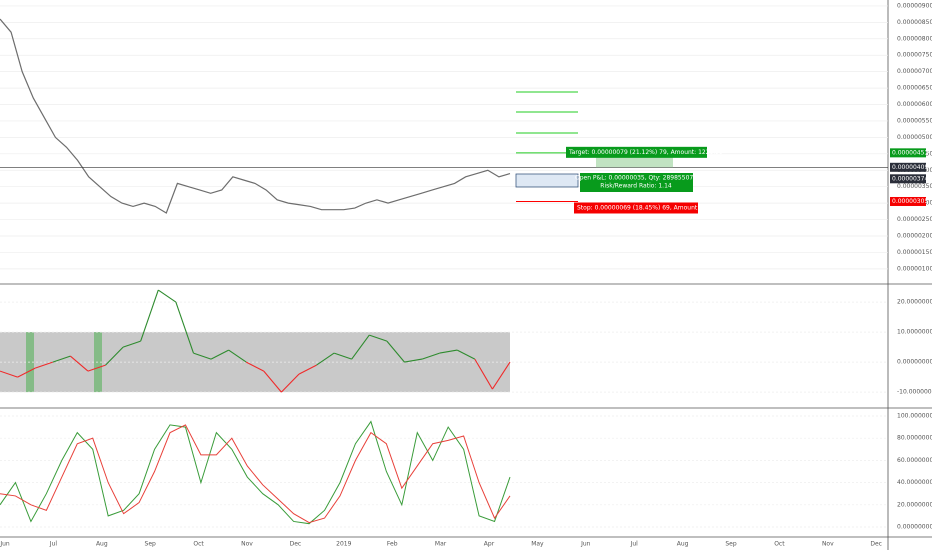 This screenshot has height=550, width=932. Describe the element at coordinates (392, 544) in the screenshot. I see `time-label: Feb` at that location.